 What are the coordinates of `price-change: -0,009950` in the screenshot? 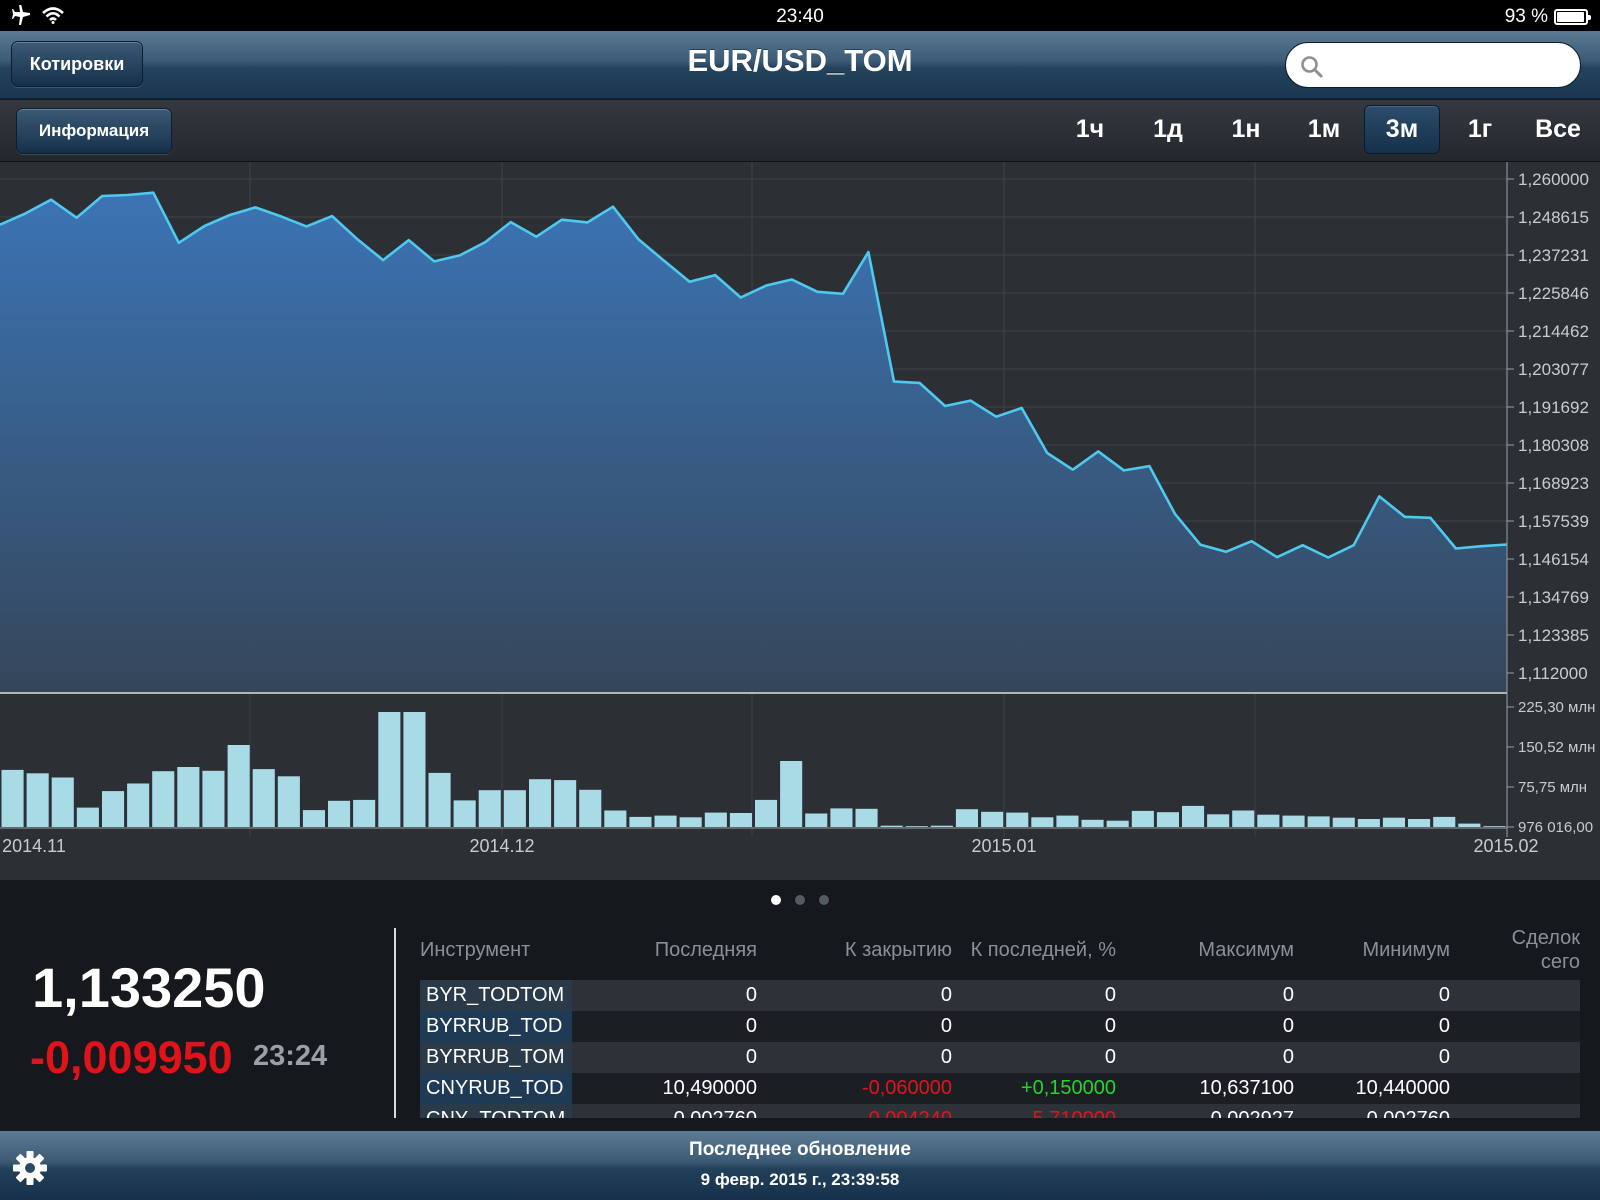 It's located at (131, 1057).